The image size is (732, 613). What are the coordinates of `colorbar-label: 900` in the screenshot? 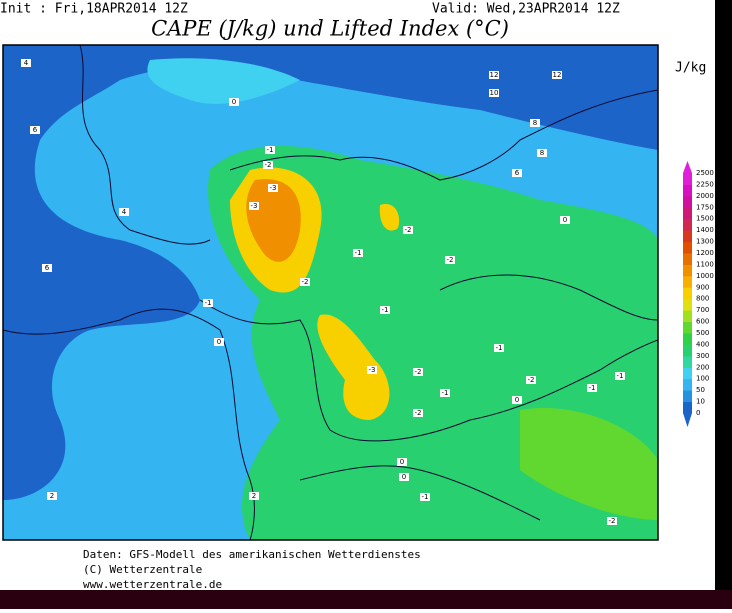 It's located at (702, 287).